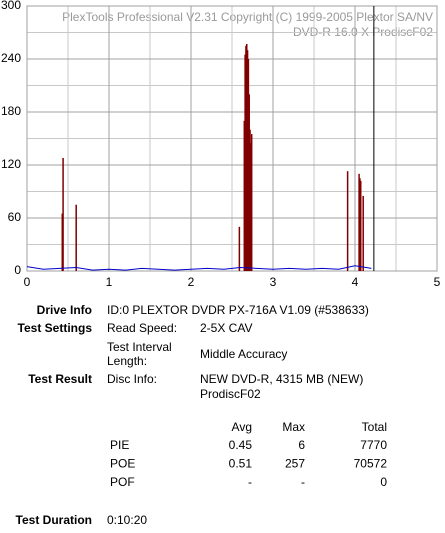 This screenshot has height=533, width=445. Describe the element at coordinates (17, 270) in the screenshot. I see `y-tick-label: 0` at that location.